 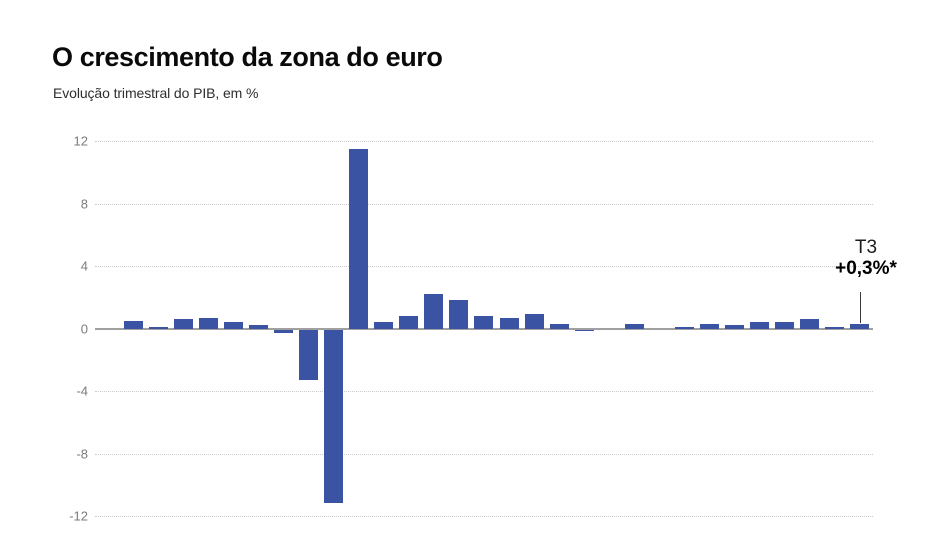 I want to click on annotation-value-label: +0,3%*, so click(x=866, y=268).